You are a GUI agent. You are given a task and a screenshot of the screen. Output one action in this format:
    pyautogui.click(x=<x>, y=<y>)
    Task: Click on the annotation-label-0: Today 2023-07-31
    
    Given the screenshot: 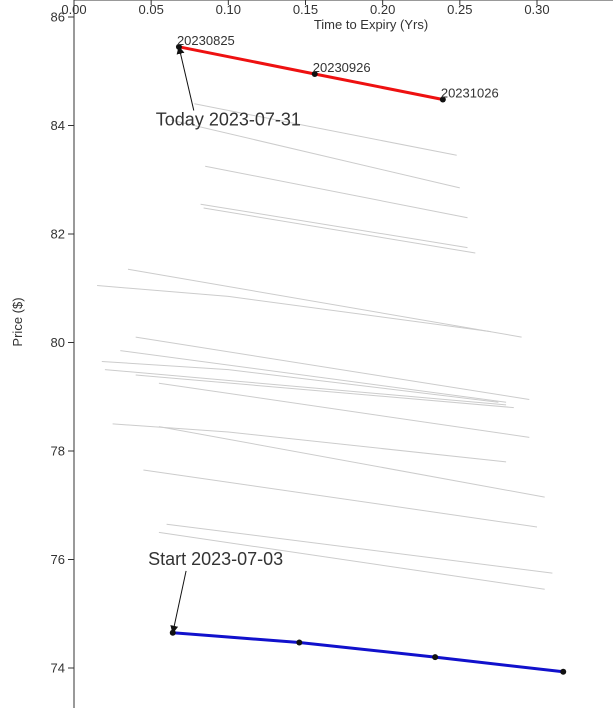 What is the action you would take?
    pyautogui.click(x=228, y=120)
    